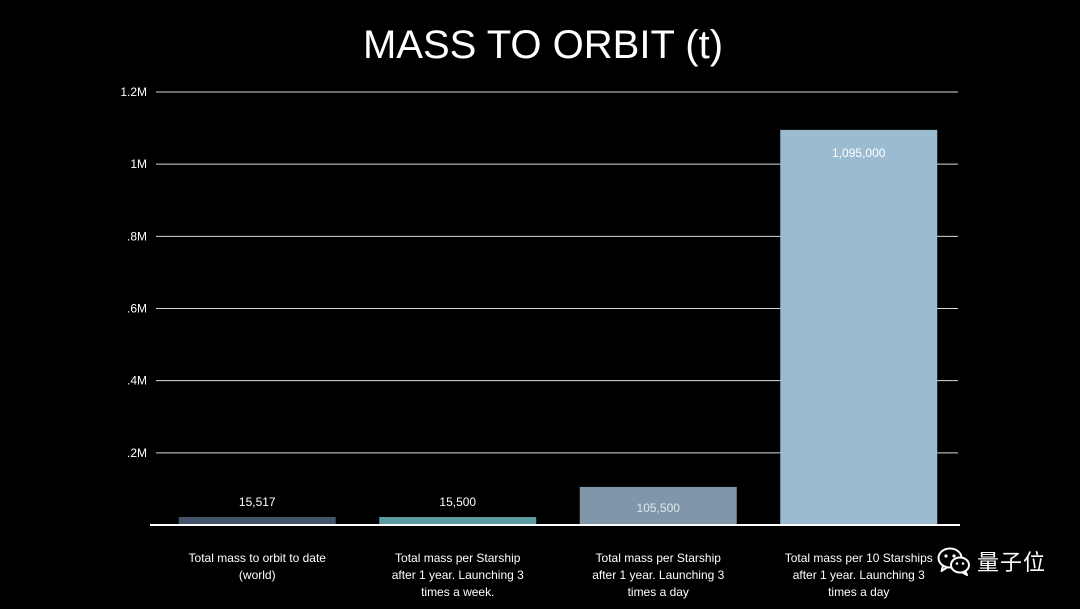 The height and width of the screenshot is (609, 1080). I want to click on y-tick-label: .6M, so click(137, 309).